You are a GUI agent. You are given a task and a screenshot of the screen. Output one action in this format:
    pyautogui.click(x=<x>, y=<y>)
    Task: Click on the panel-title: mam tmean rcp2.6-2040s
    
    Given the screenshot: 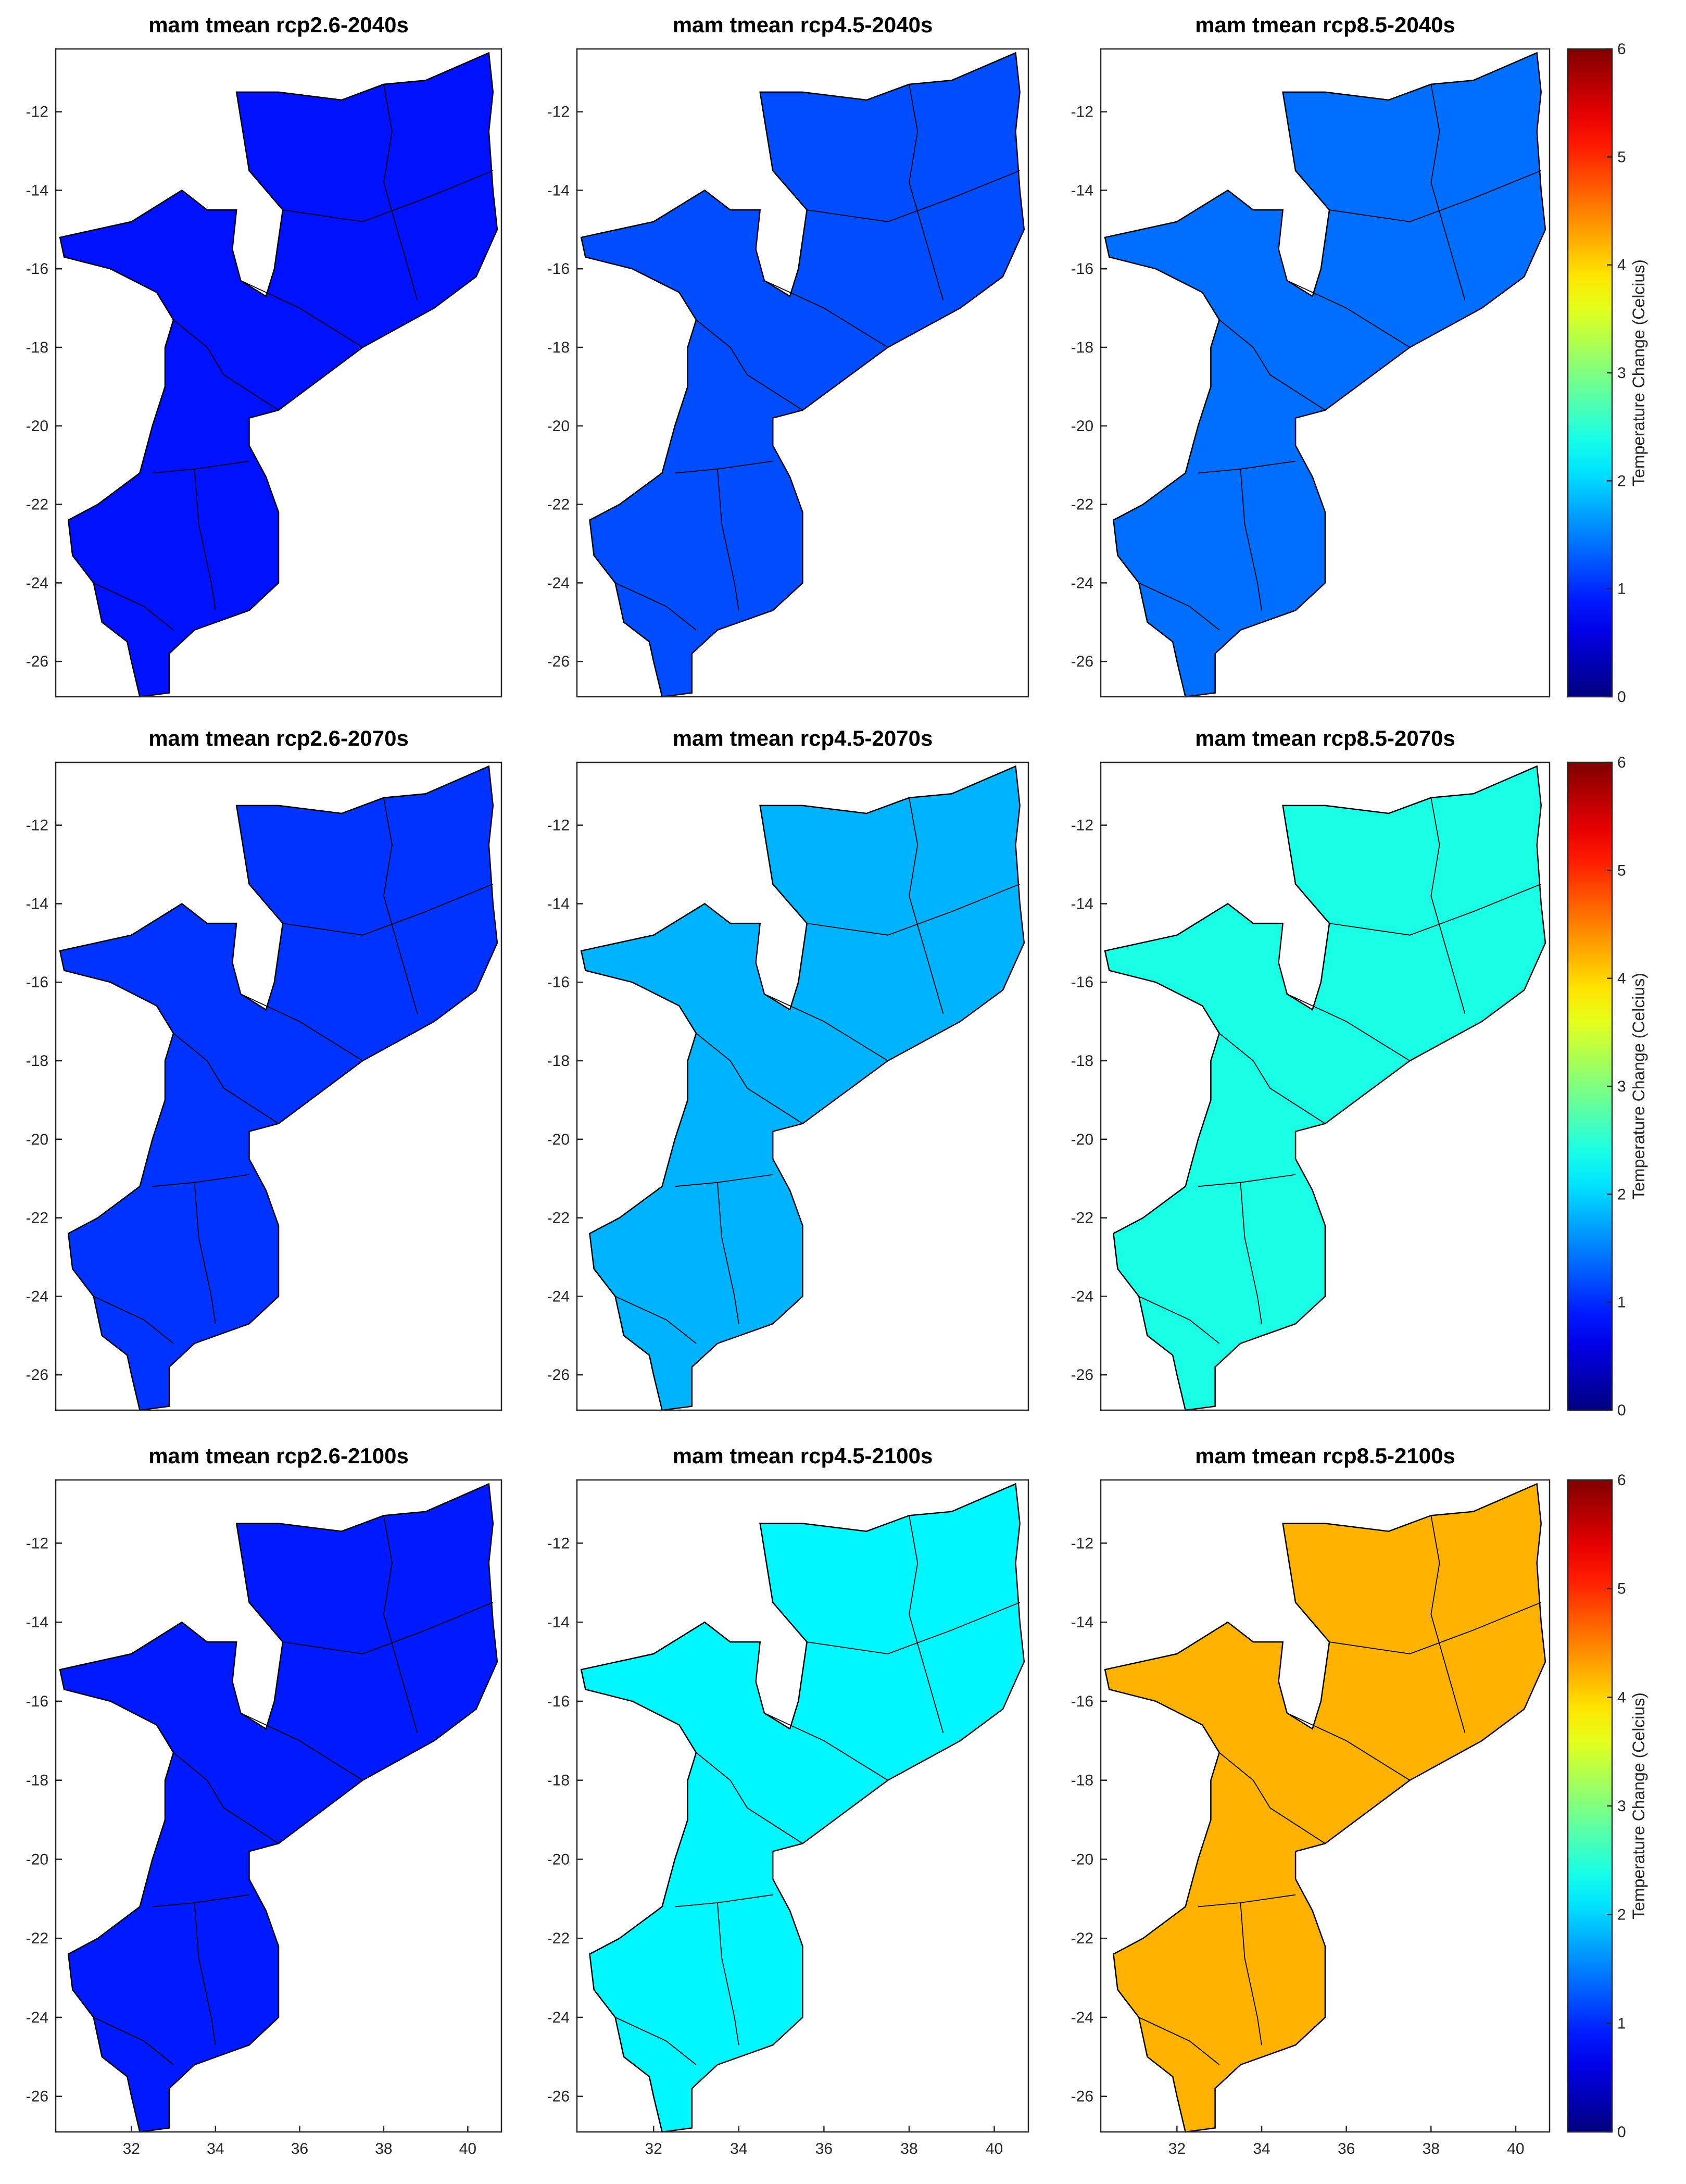 What is the action you would take?
    pyautogui.click(x=278, y=25)
    